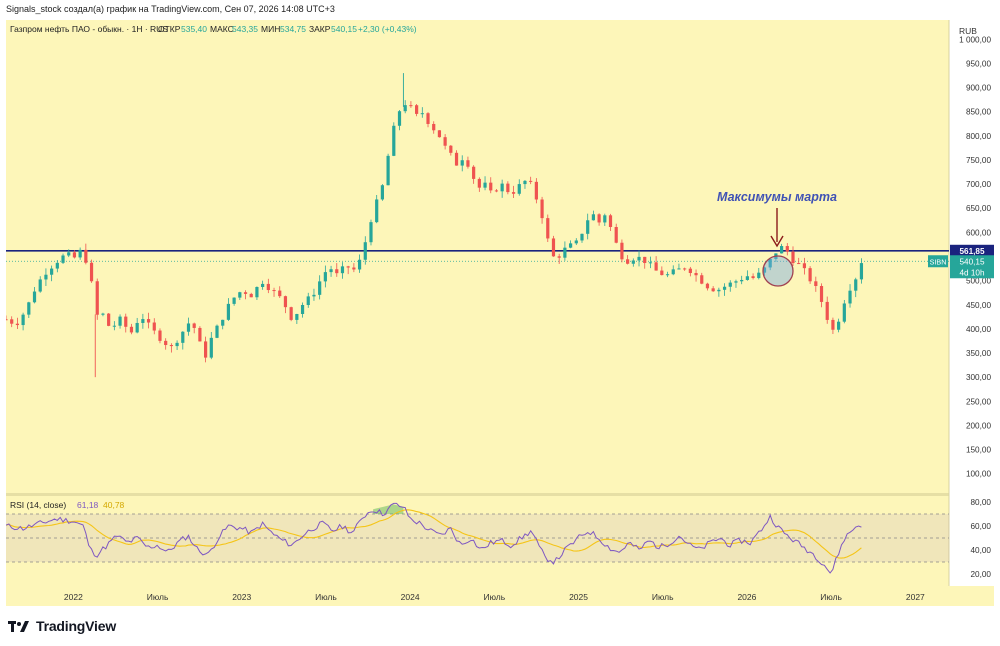  I want to click on tradingview-logo: TradingView, so click(62, 626).